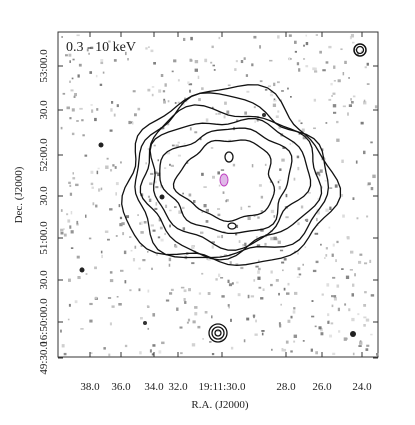 The image size is (415, 425). Describe the element at coordinates (230, 184) in the screenshot. I see `contour` at that location.